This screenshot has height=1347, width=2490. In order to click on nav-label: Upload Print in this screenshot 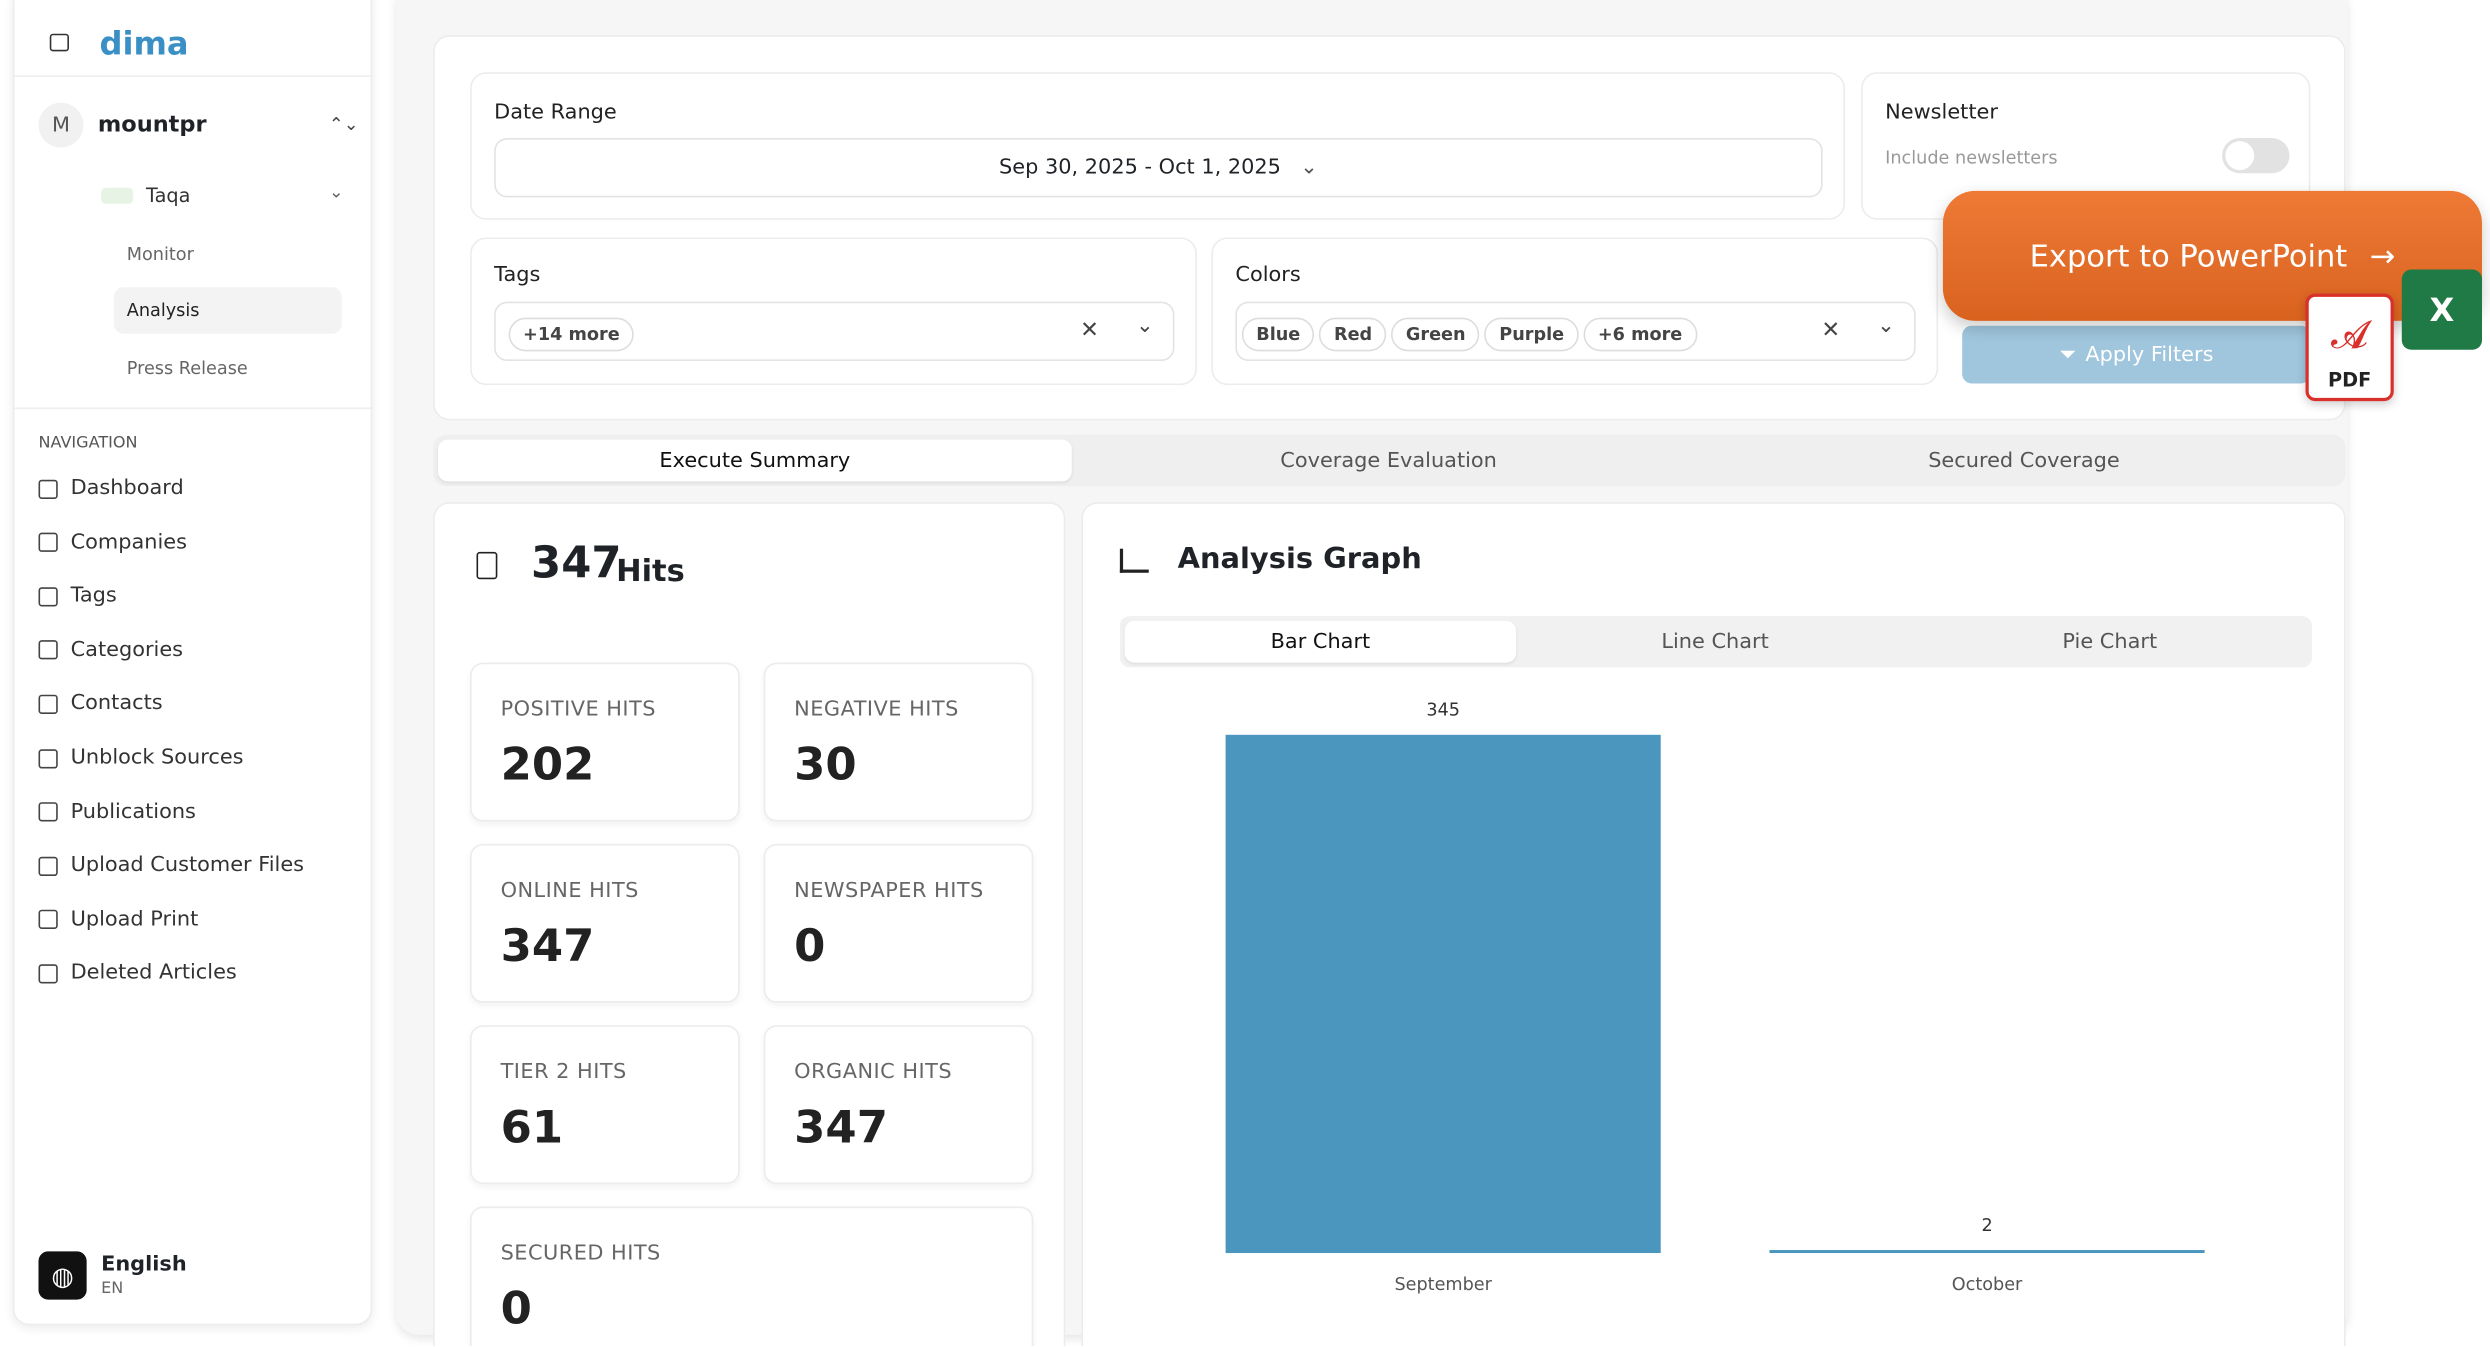, I will do `click(134, 919)`.